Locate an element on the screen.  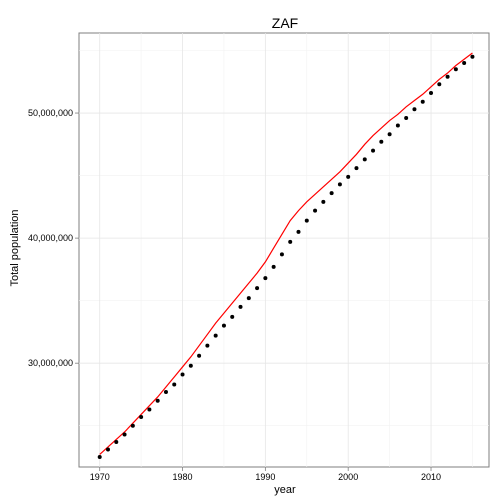
y-tick-label: 50,000,000 is located at coordinates (50, 113).